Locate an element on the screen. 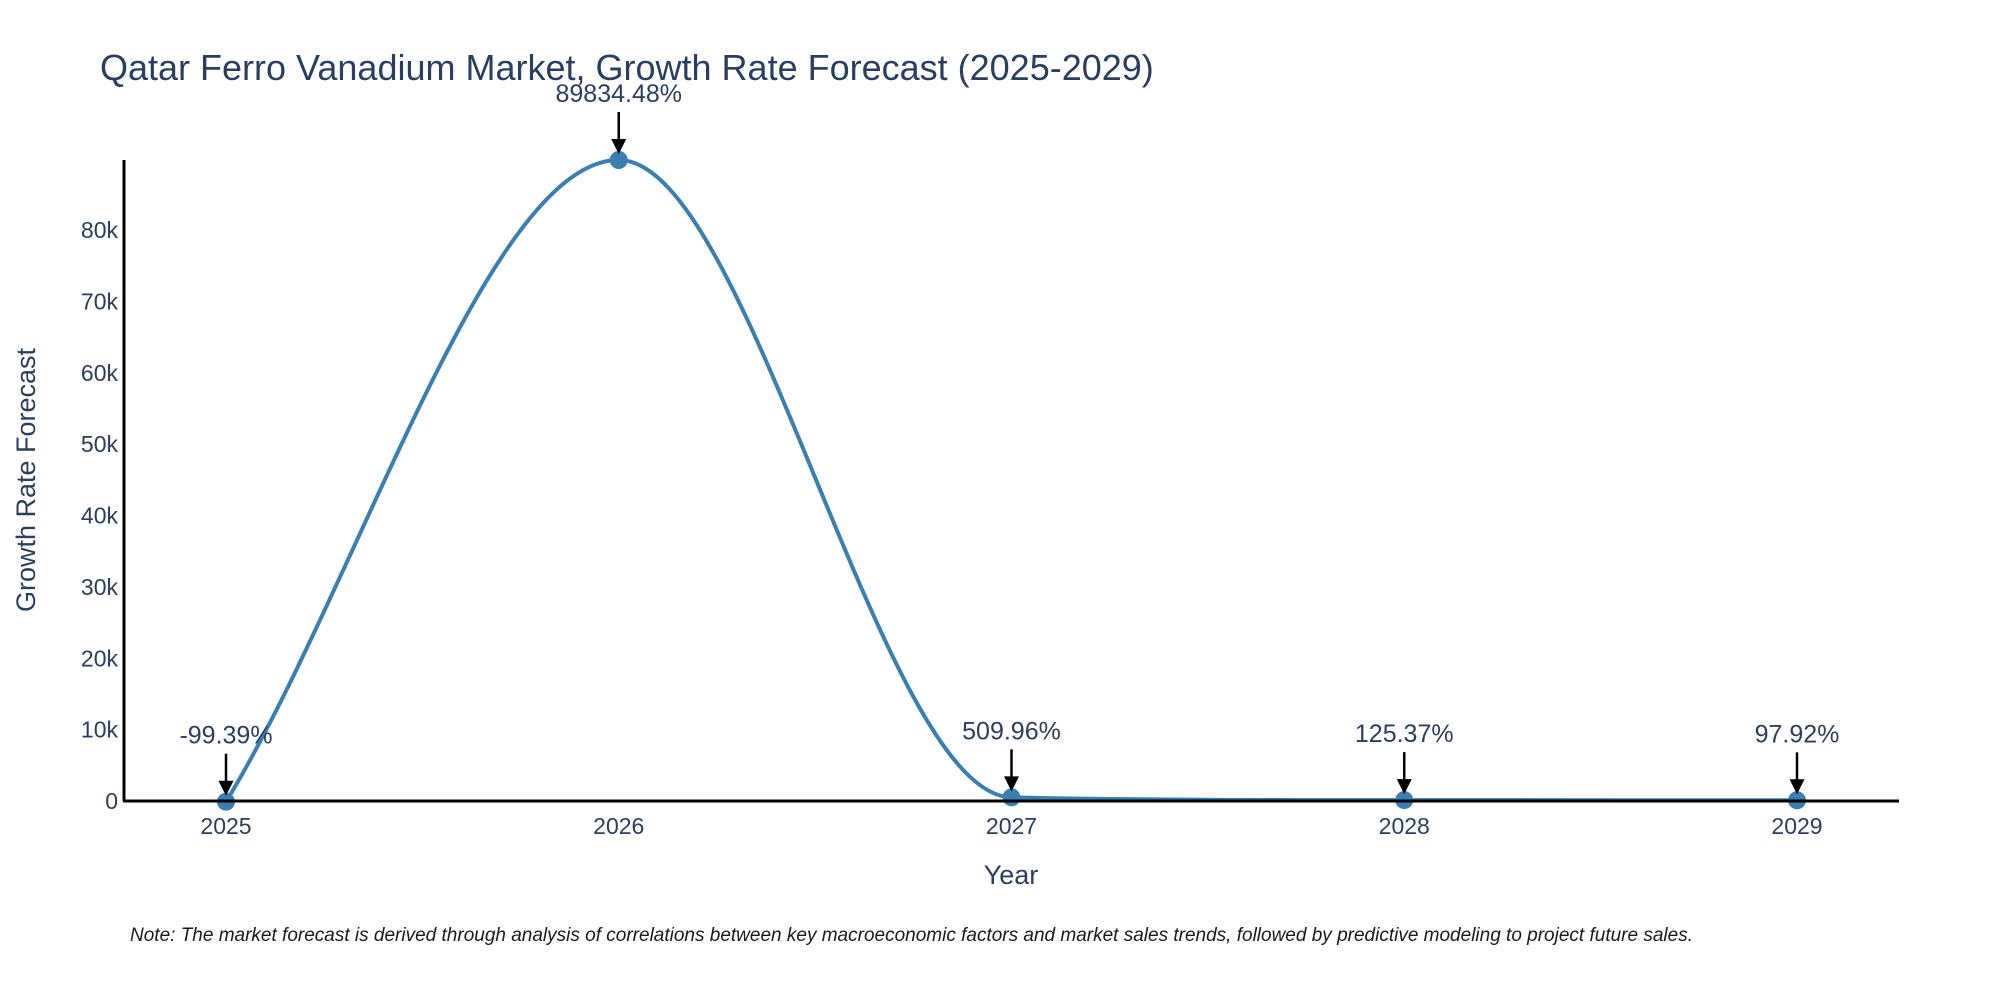 This screenshot has width=2000, height=1000. y-axis-title: Growth Rate Forecast is located at coordinates (26, 479).